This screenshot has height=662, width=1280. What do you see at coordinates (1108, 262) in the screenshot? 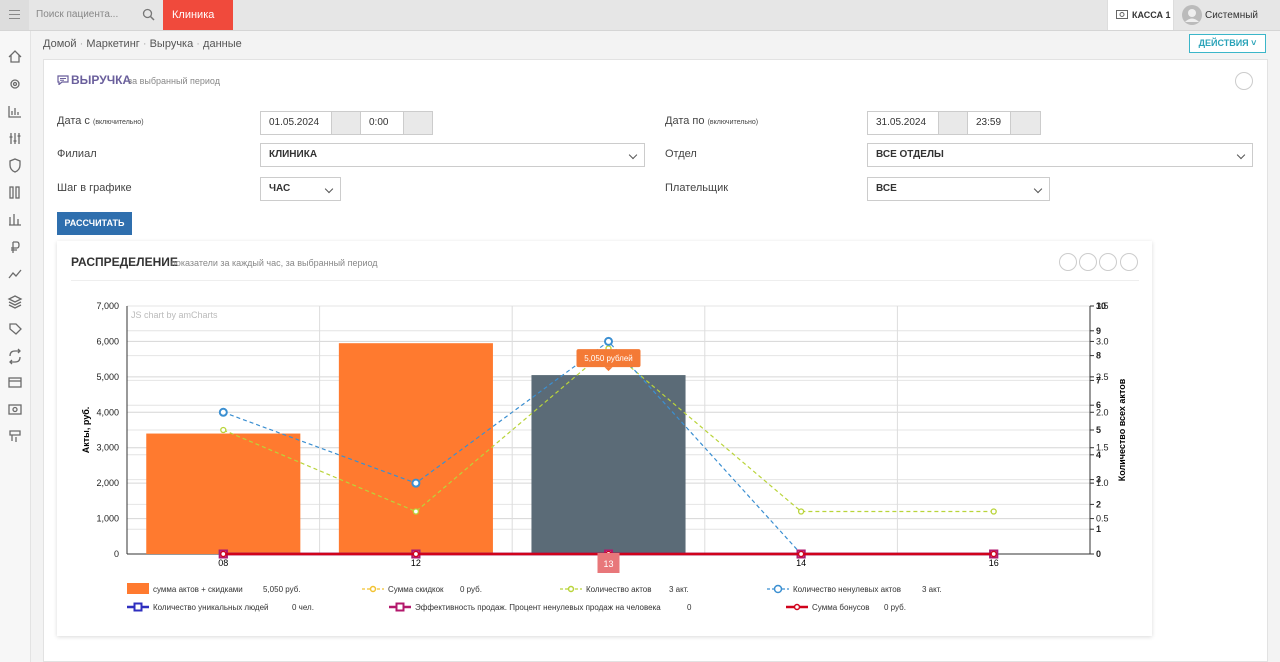
I see `delete-button` at bounding box center [1108, 262].